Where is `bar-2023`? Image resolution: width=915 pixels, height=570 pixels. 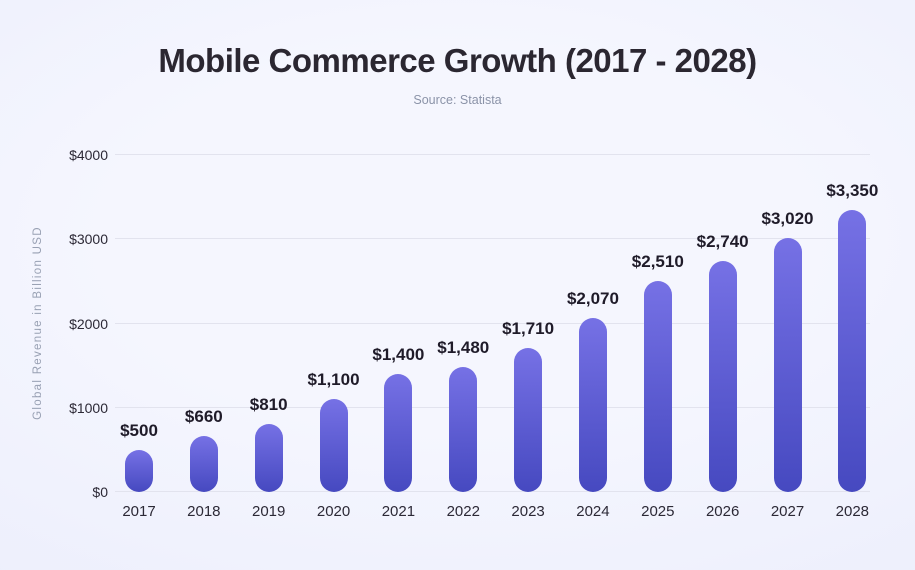
bar-2023 is located at coordinates (528, 419).